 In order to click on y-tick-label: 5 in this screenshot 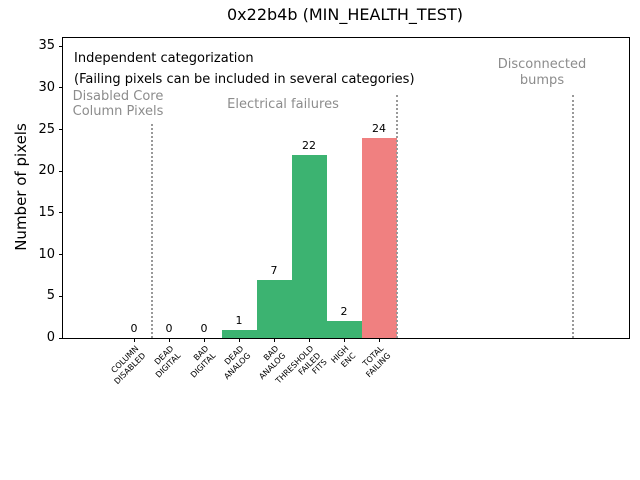, I will do `click(50, 296)`.